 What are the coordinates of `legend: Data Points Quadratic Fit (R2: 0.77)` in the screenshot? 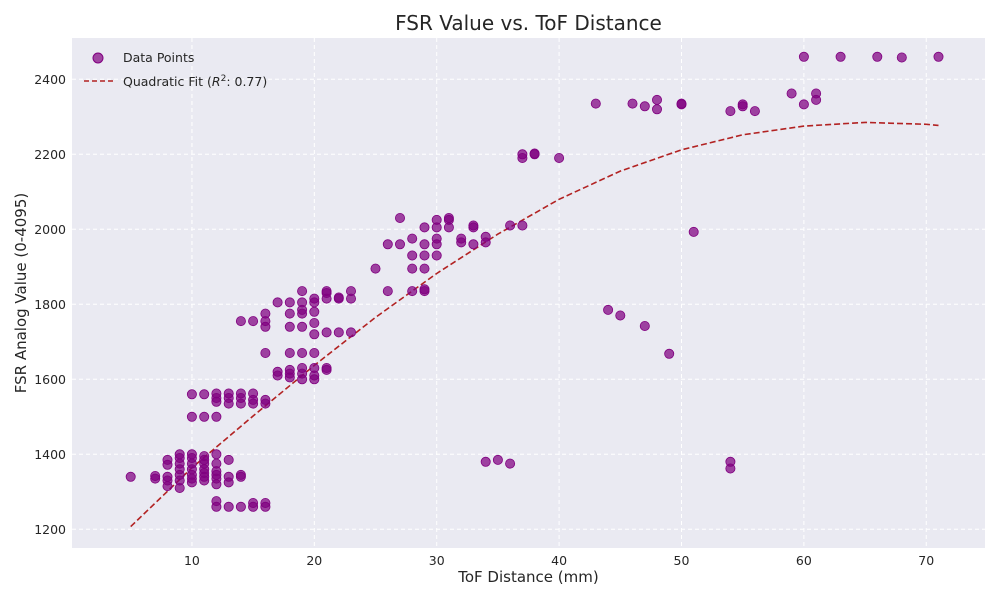 It's located at (175, 69).